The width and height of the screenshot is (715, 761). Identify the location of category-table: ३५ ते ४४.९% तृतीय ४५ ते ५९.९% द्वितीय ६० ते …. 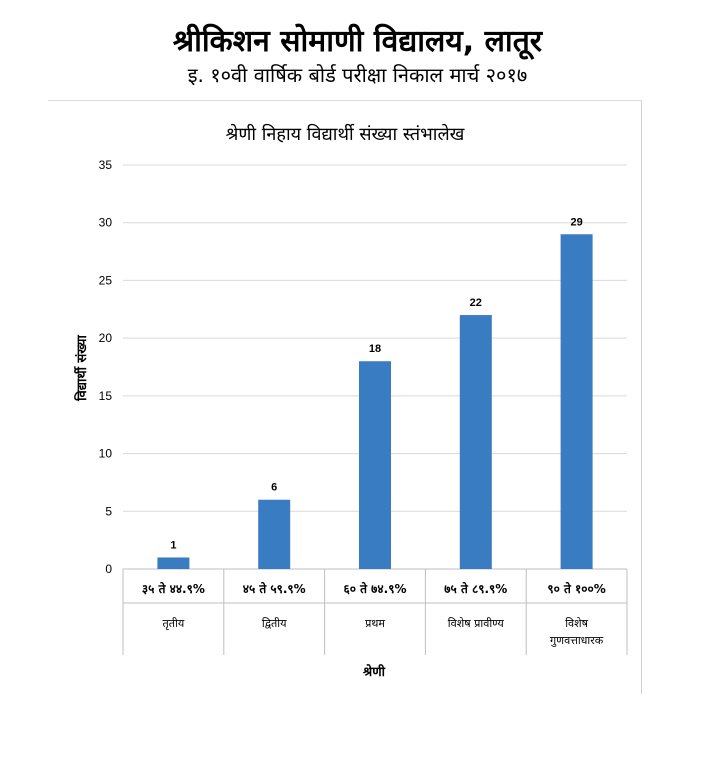
(375, 612).